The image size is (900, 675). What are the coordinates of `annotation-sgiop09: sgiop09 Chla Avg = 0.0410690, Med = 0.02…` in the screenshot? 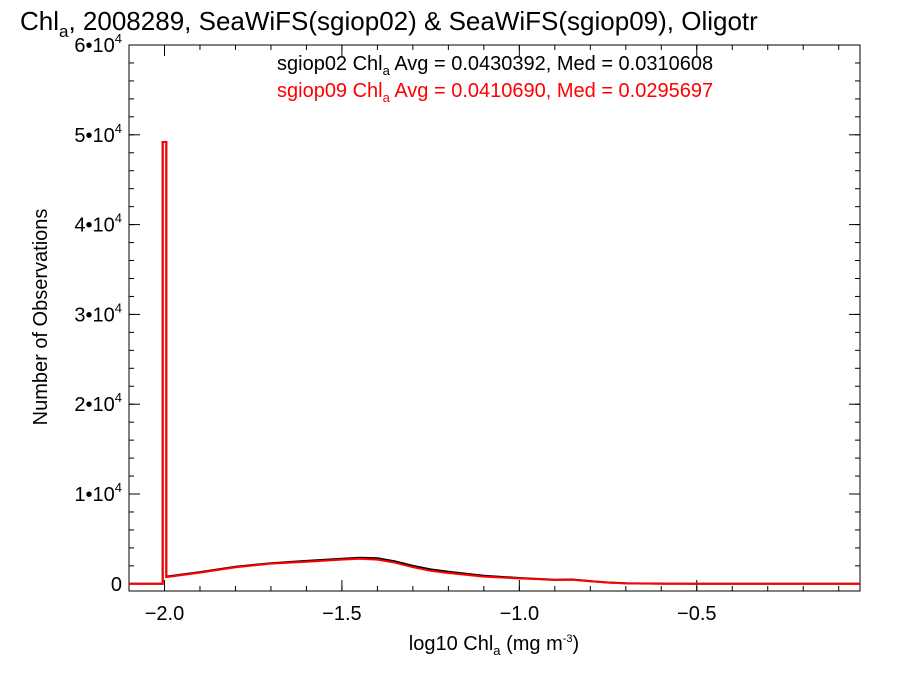 It's located at (495, 92).